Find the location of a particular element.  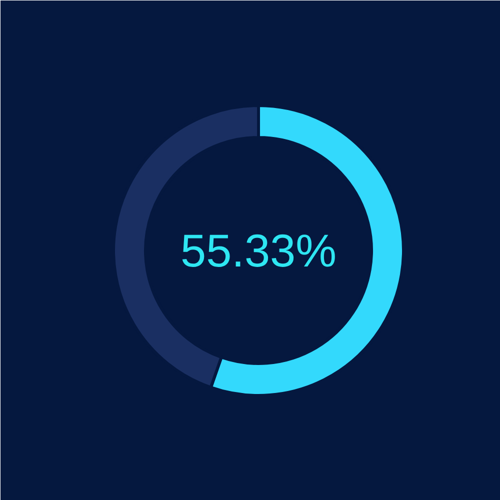

text: 55.33% is located at coordinates (258, 250).